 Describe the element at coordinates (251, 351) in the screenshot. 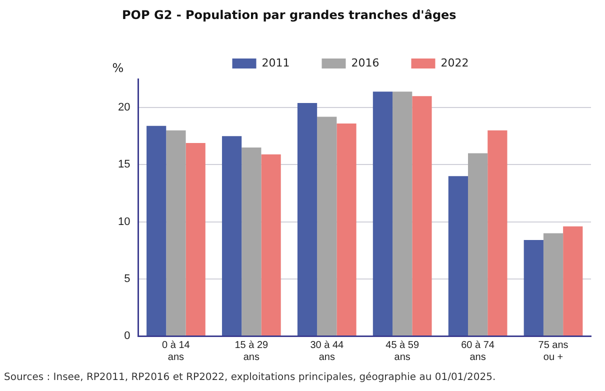

I see `x-tick-label: 15 à 29 ans` at that location.